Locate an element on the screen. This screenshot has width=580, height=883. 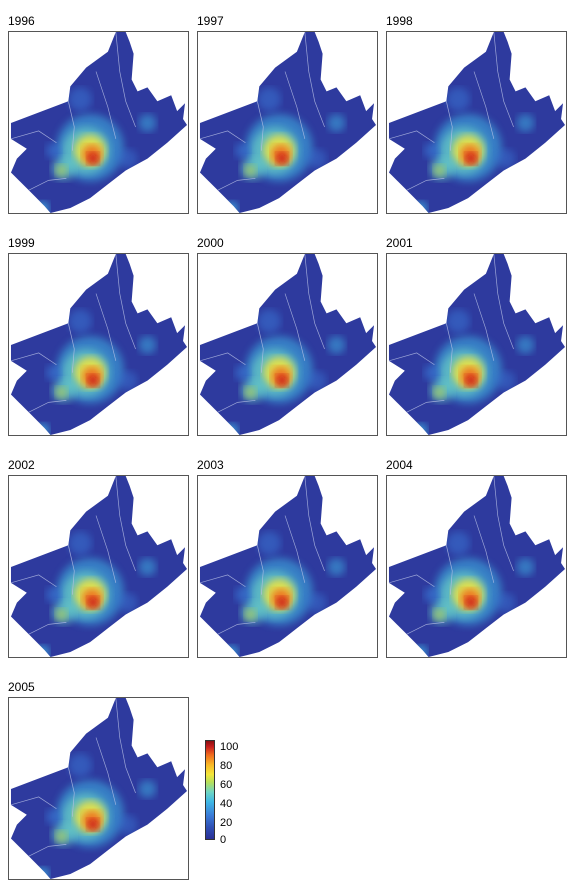
panel-title-2000: 2000 is located at coordinates (210, 243).